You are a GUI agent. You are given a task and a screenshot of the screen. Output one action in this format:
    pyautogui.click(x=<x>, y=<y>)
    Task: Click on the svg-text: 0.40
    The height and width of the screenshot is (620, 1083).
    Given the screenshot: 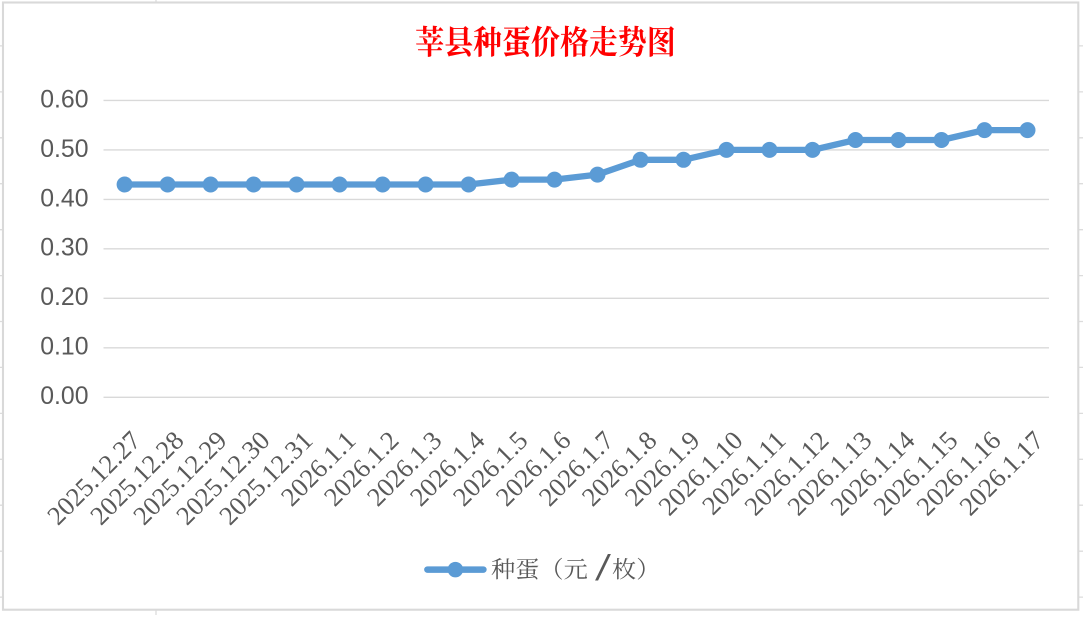 What is the action you would take?
    pyautogui.click(x=64, y=198)
    